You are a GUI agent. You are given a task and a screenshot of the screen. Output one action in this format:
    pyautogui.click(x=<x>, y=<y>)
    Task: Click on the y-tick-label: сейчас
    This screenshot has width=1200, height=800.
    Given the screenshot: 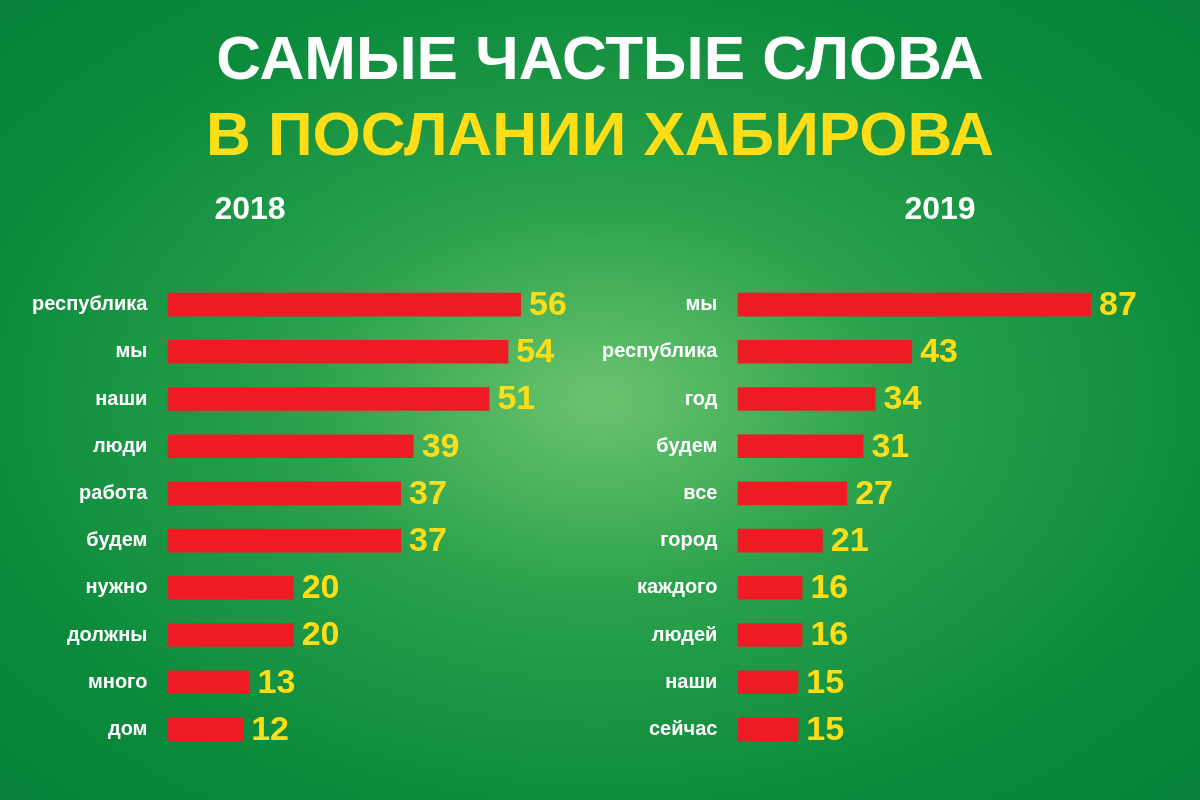 What is the action you would take?
    pyautogui.click(x=683, y=727)
    